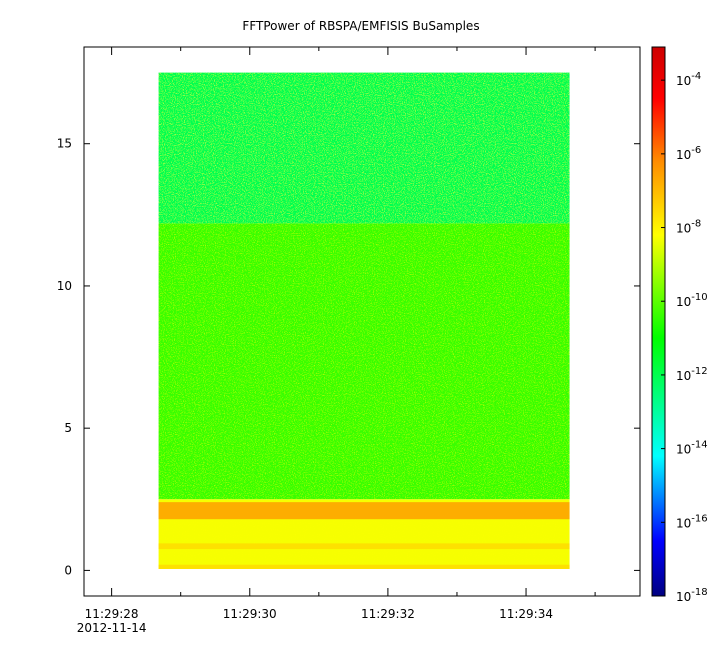 The width and height of the screenshot is (724, 656). What do you see at coordinates (68, 570) in the screenshot?
I see `y-tick-label: 0` at bounding box center [68, 570].